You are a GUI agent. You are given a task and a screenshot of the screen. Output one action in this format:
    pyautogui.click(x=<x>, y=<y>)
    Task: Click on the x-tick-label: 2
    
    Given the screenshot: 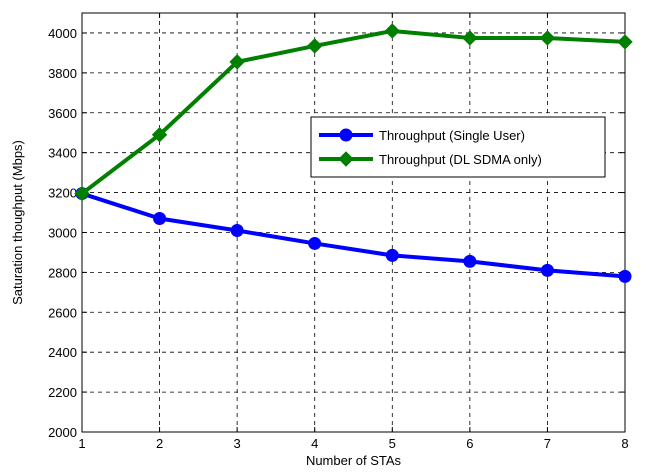 What is the action you would take?
    pyautogui.click(x=159, y=443)
    